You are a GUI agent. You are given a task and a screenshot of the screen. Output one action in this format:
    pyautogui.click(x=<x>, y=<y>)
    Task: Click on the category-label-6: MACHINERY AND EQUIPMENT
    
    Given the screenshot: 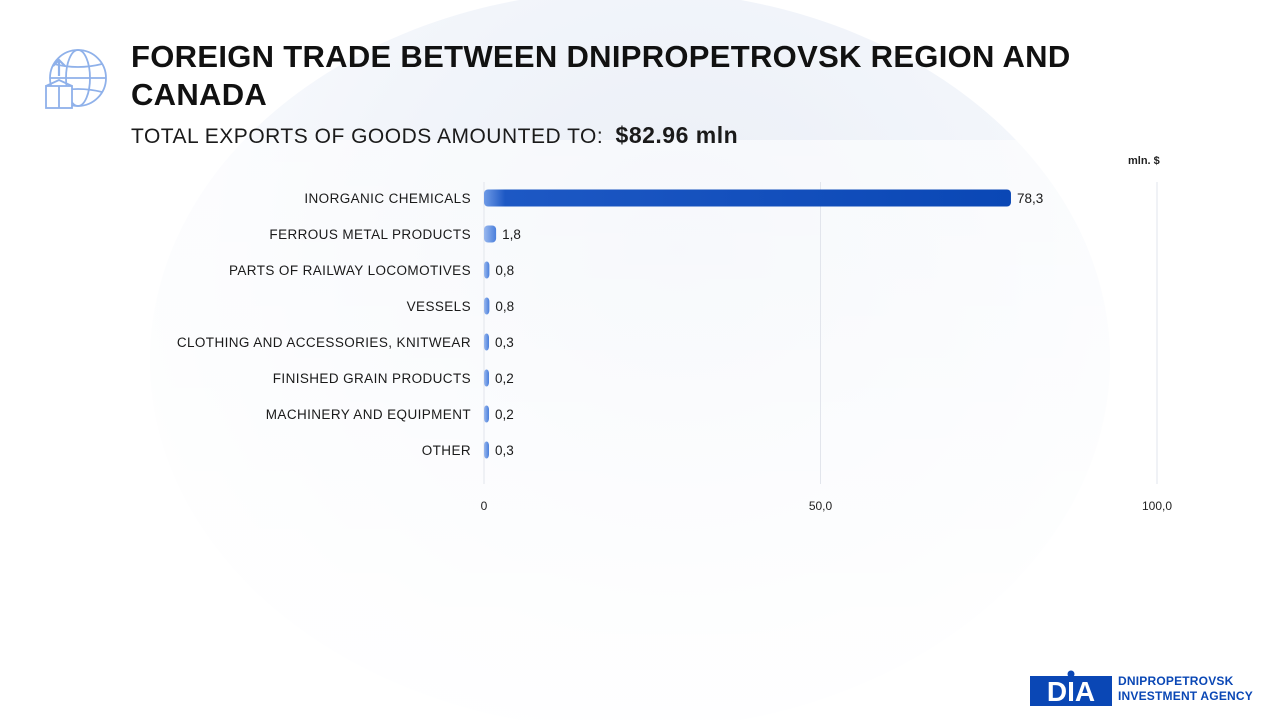 What is the action you would take?
    pyautogui.click(x=368, y=414)
    